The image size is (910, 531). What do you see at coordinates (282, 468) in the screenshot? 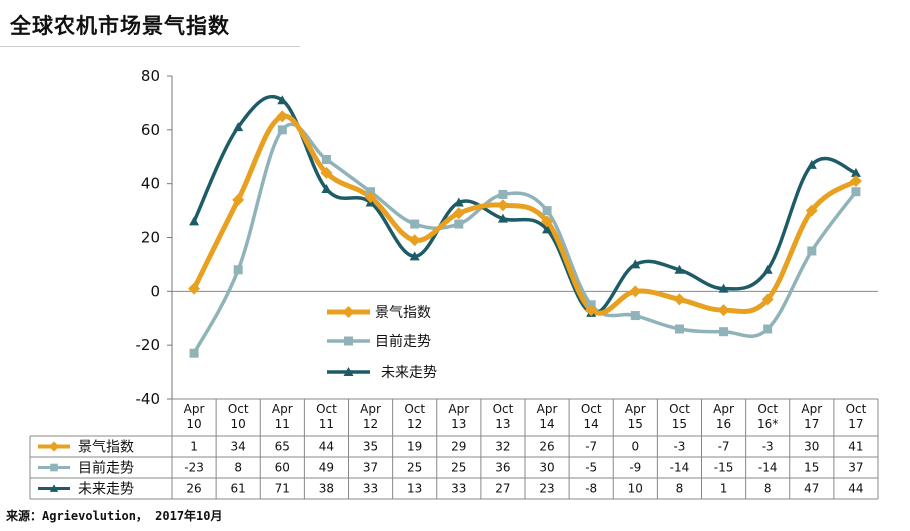
I see `table-cell: 60` at bounding box center [282, 468].